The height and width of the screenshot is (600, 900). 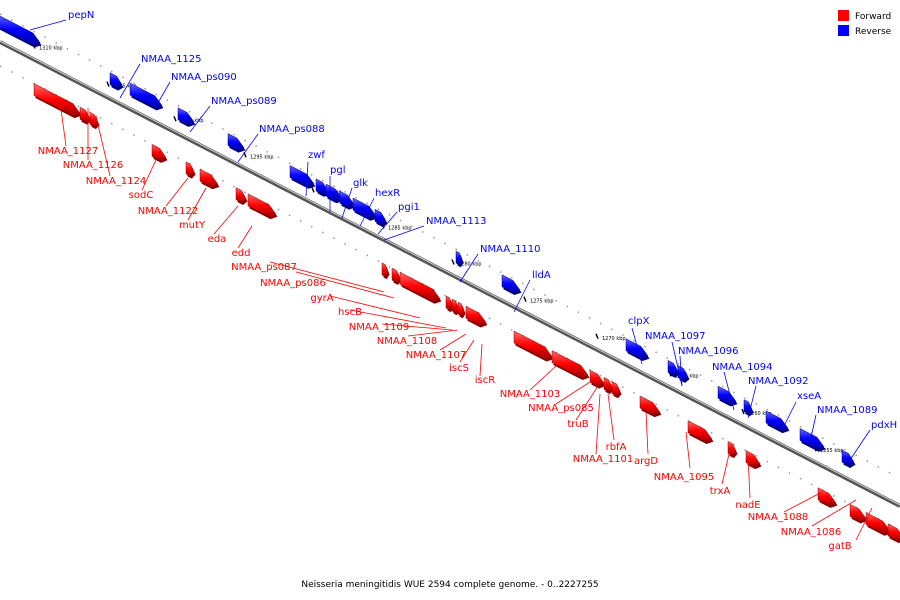 I want to click on gene-label-nmaa-1094: NMAA_1094, so click(x=742, y=367).